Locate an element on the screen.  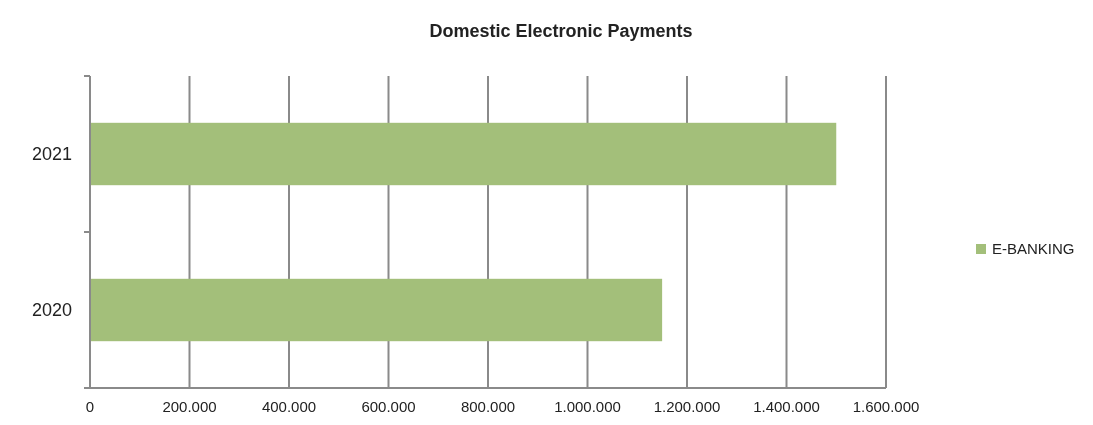
x-tick-label: 1.400.000 is located at coordinates (786, 406).